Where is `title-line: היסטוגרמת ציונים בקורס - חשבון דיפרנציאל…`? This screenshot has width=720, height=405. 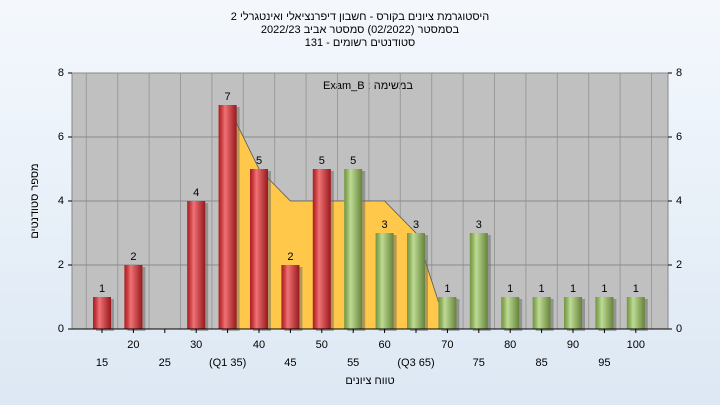
title-line: היסטוגרמת ציונים בקורס - חשבון דיפרנציאל… is located at coordinates (360, 16).